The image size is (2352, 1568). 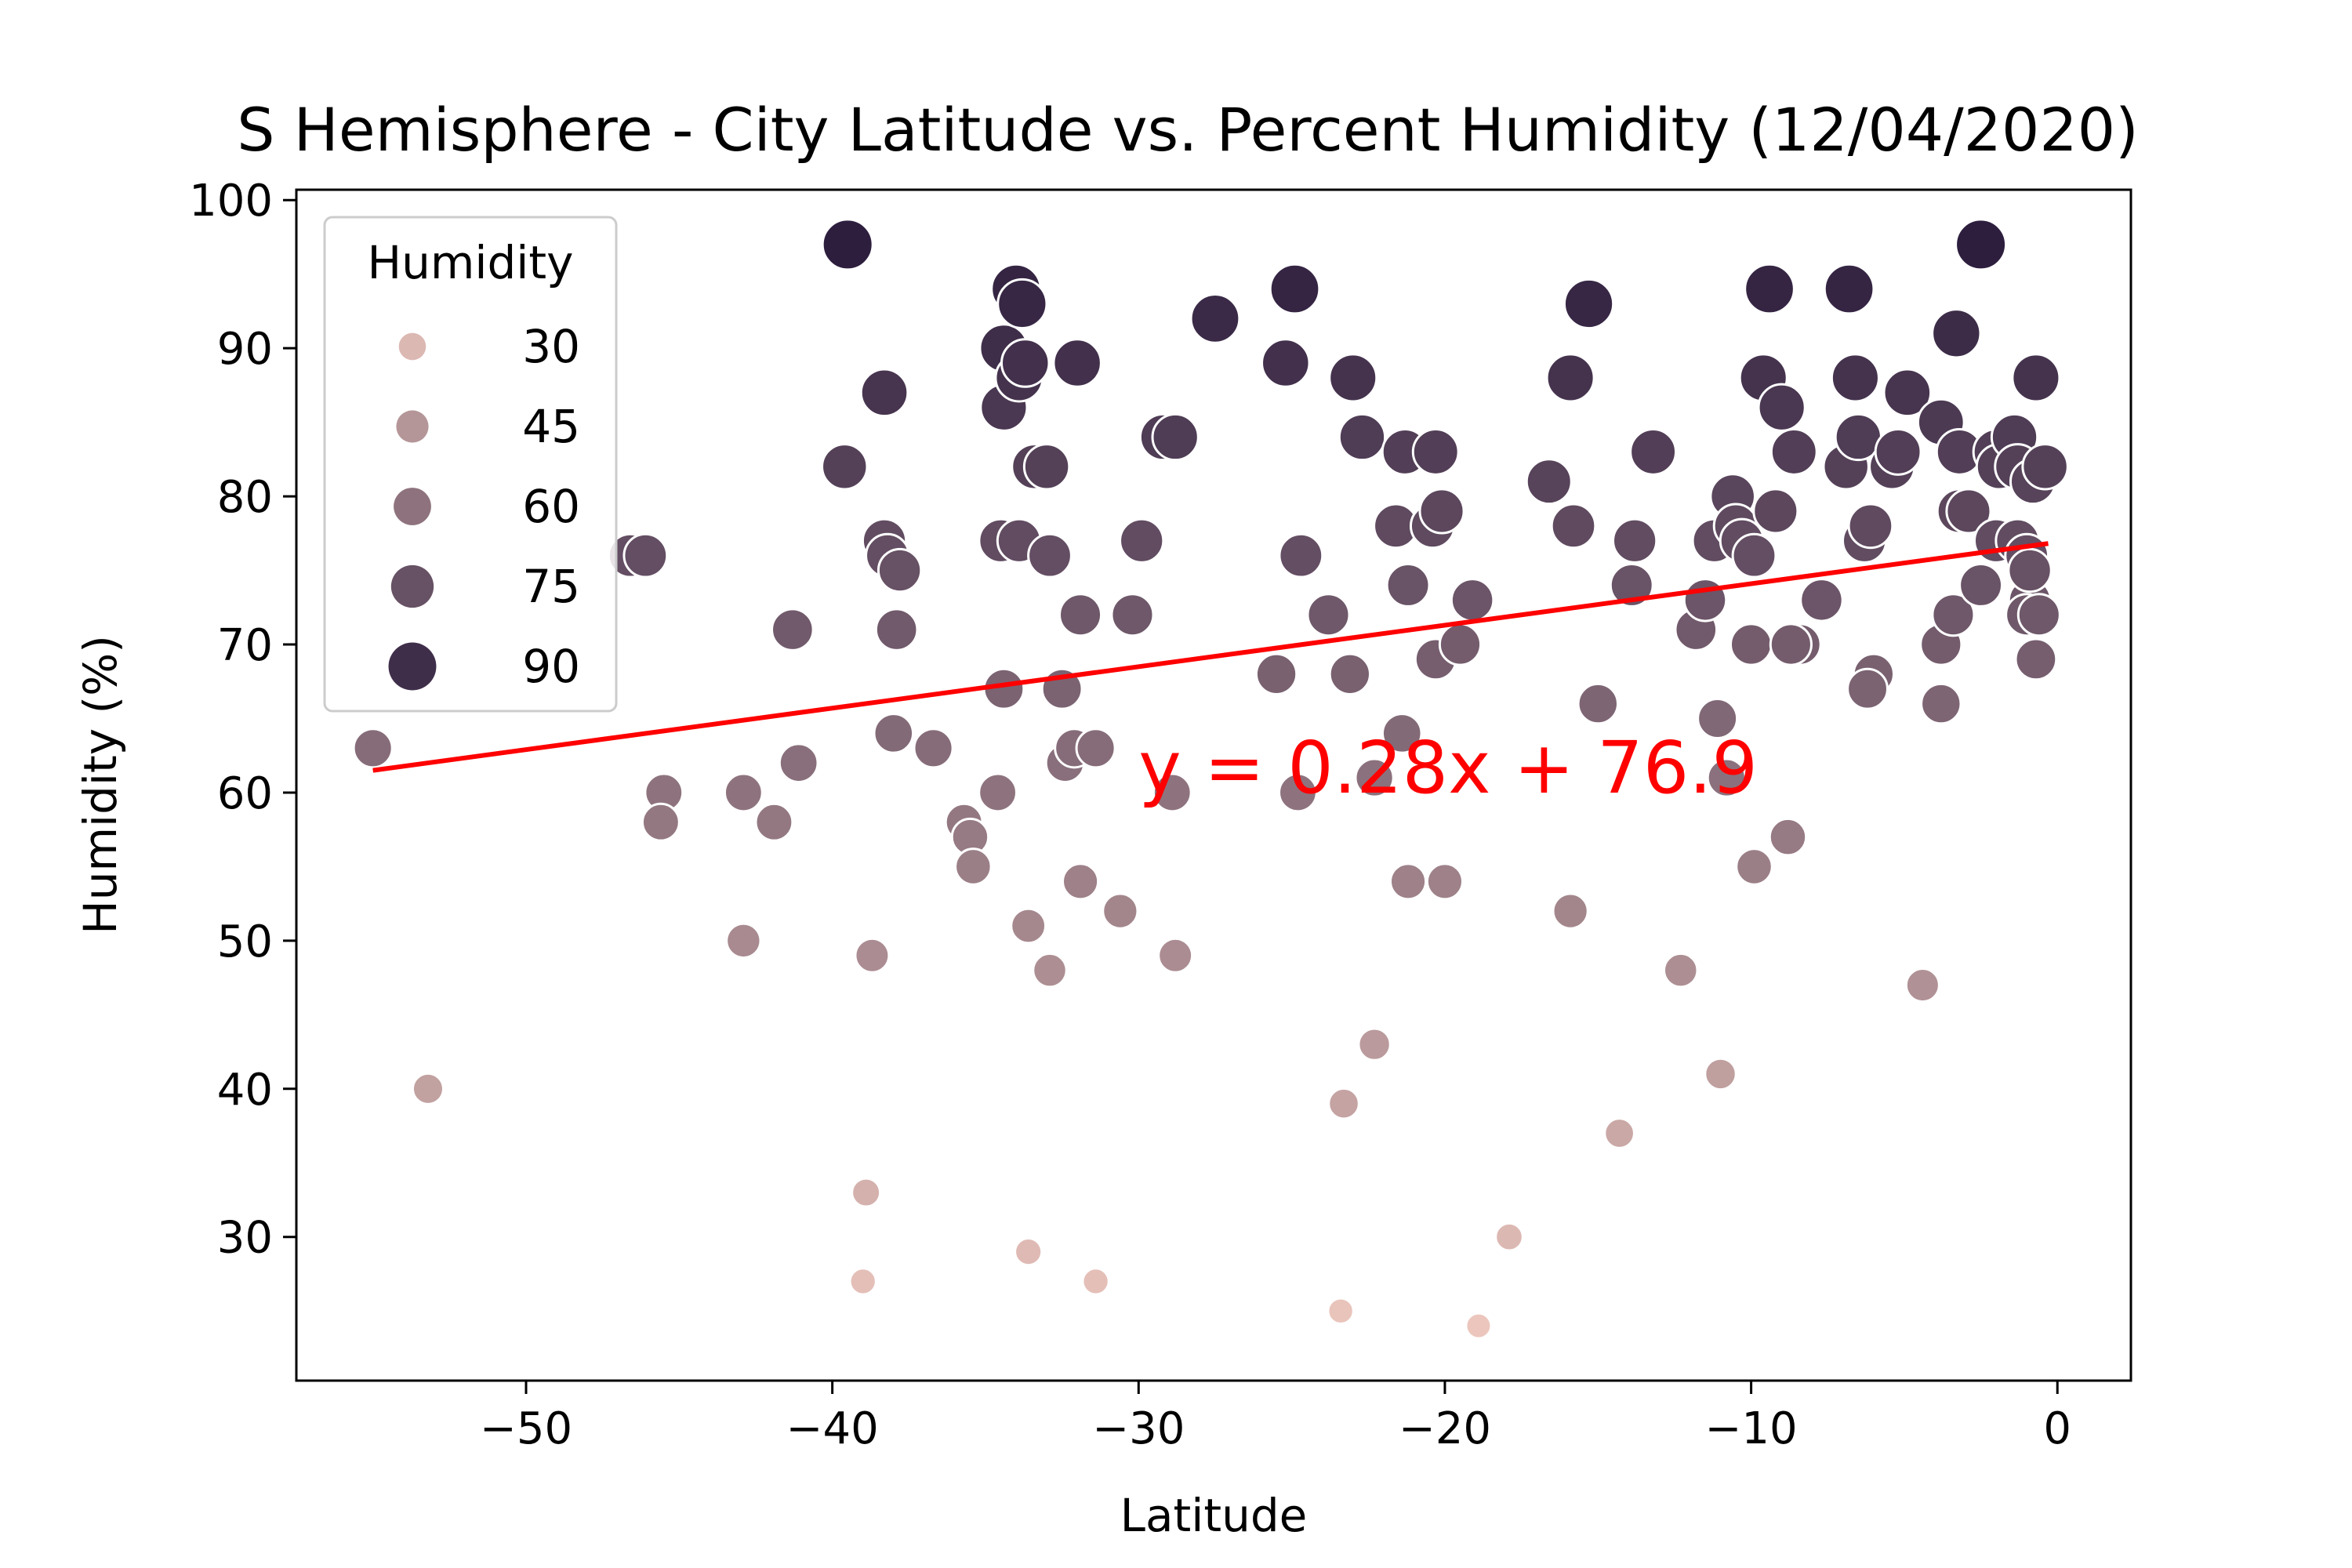 I want to click on legend-label: 90, so click(x=551, y=666).